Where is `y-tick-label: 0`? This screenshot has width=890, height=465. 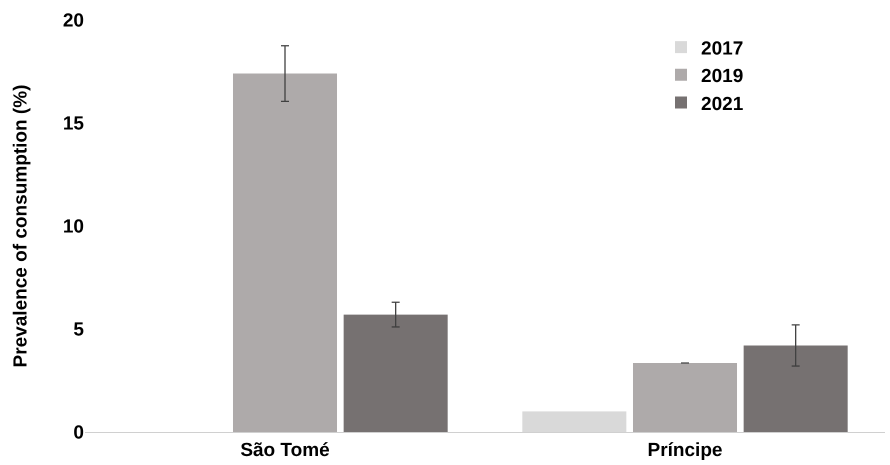
y-tick-label: 0 is located at coordinates (78, 433).